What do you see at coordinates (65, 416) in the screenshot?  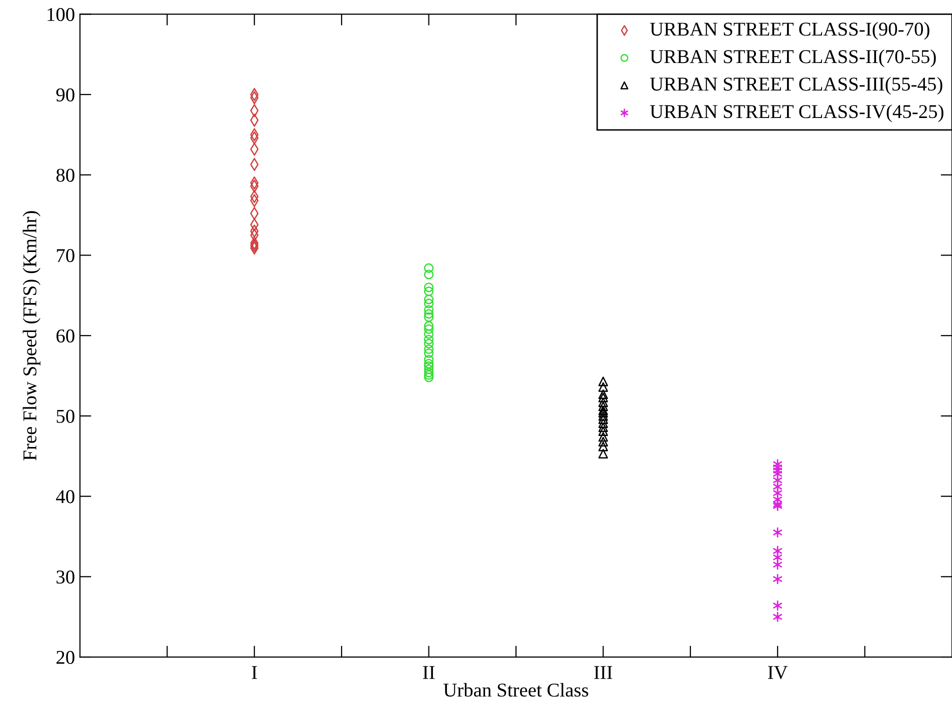 I see `y-tick-label: 50` at bounding box center [65, 416].